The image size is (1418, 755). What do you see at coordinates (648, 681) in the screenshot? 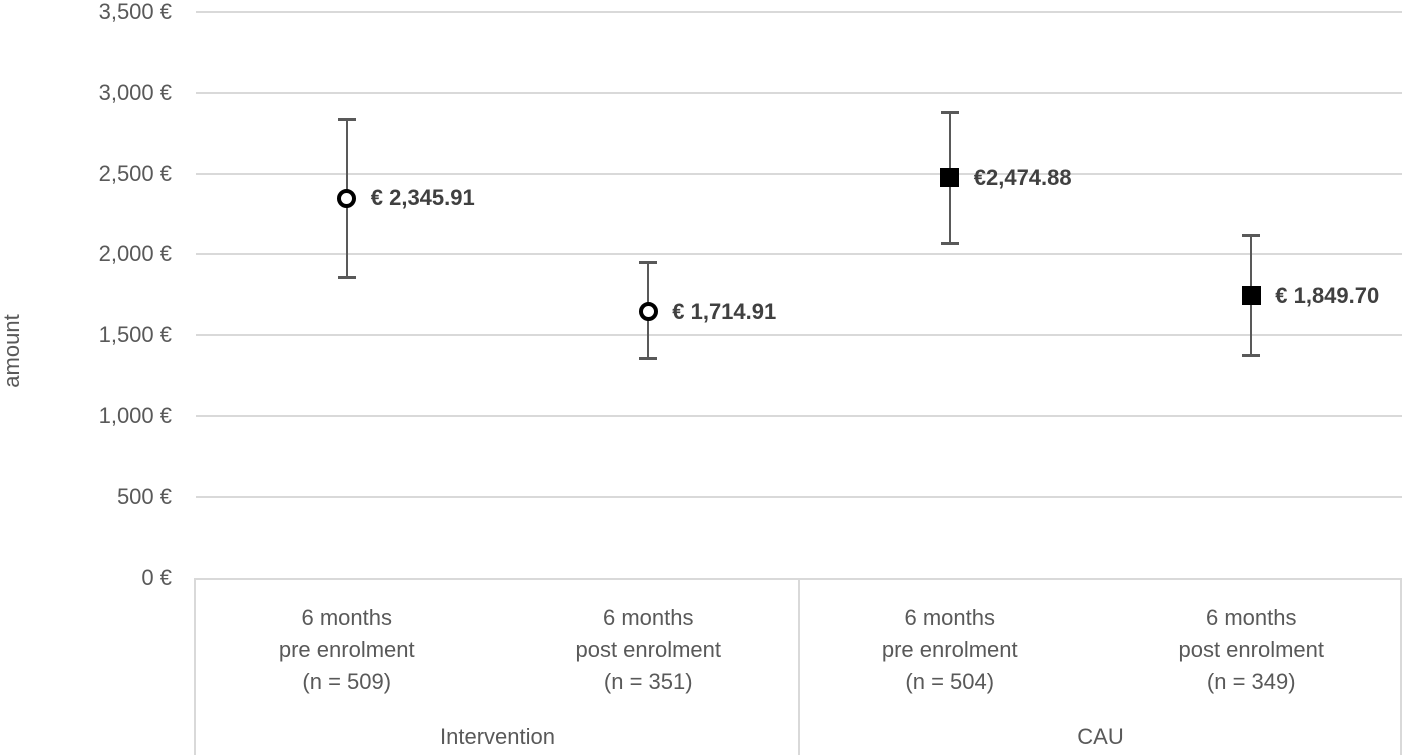
I see `category-label-line: (n = 351)` at bounding box center [648, 681].